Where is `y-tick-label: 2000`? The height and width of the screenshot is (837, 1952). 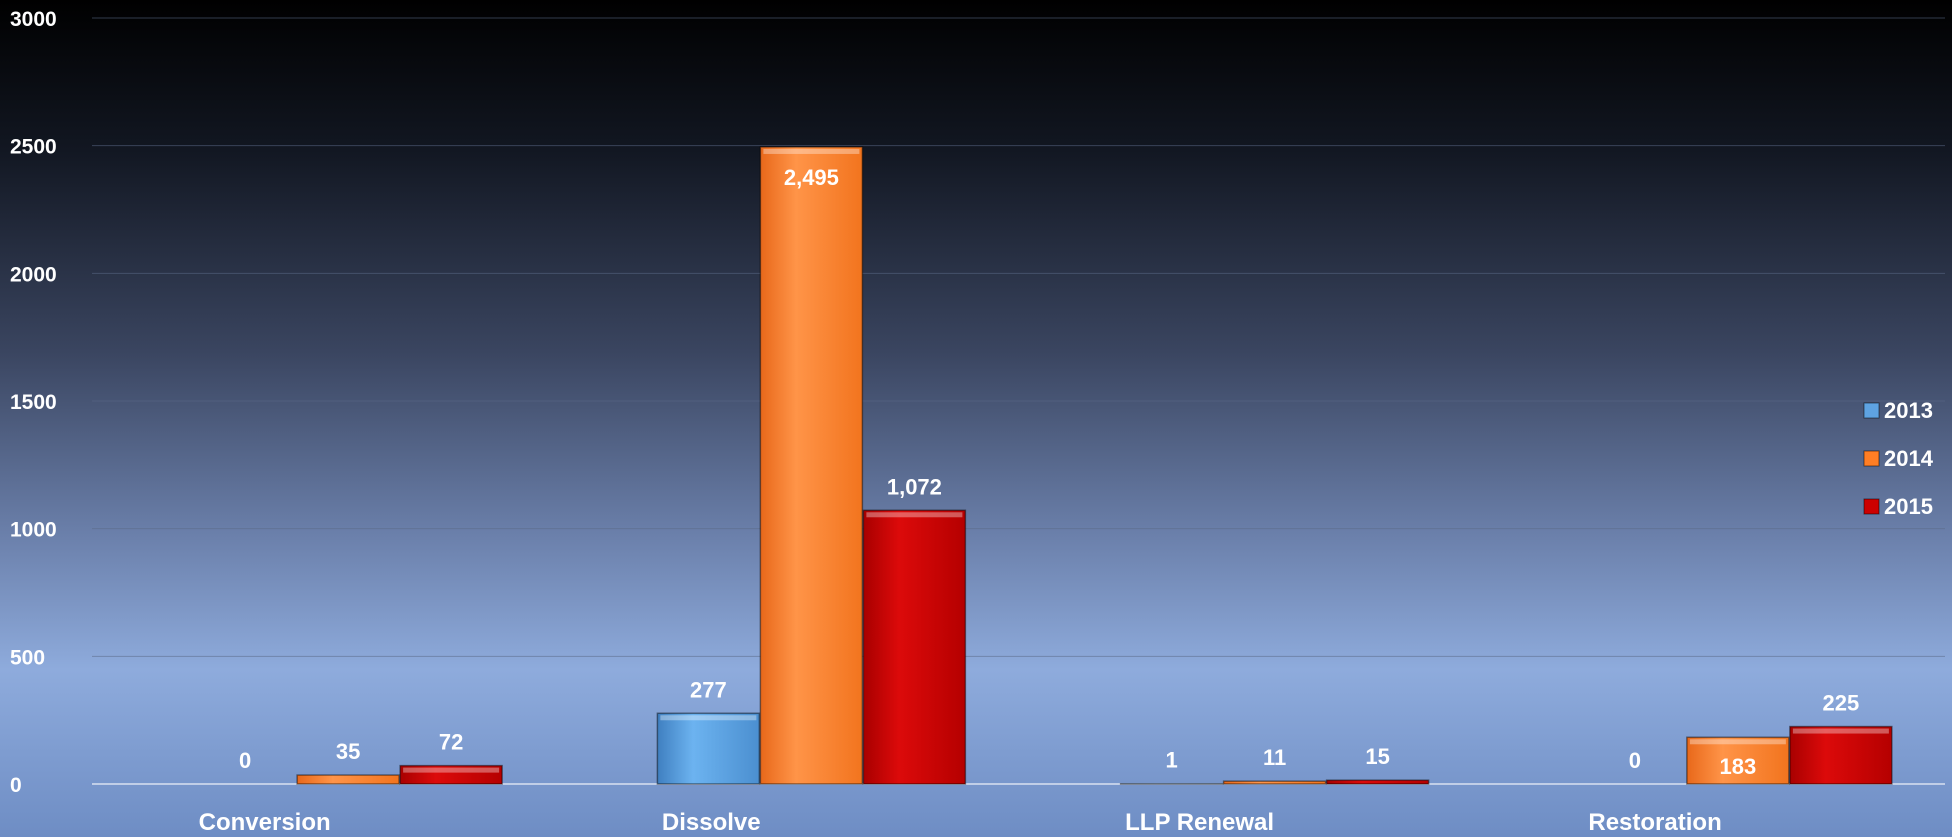
y-tick-label: 2000 is located at coordinates (33, 274).